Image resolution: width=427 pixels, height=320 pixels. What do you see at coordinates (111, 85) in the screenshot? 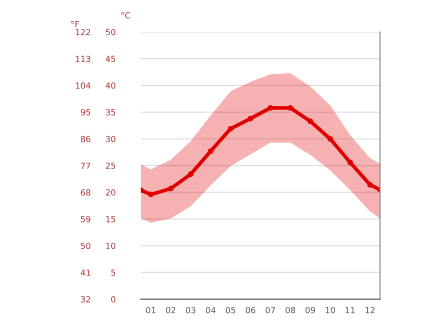
I see `y-tick-label: 40` at bounding box center [111, 85].